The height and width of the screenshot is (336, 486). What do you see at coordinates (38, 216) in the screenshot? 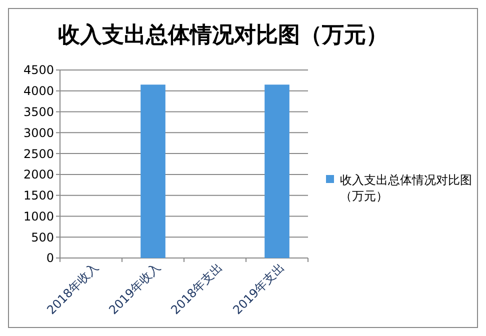
I see `y-tick-label: 1000` at bounding box center [38, 216].